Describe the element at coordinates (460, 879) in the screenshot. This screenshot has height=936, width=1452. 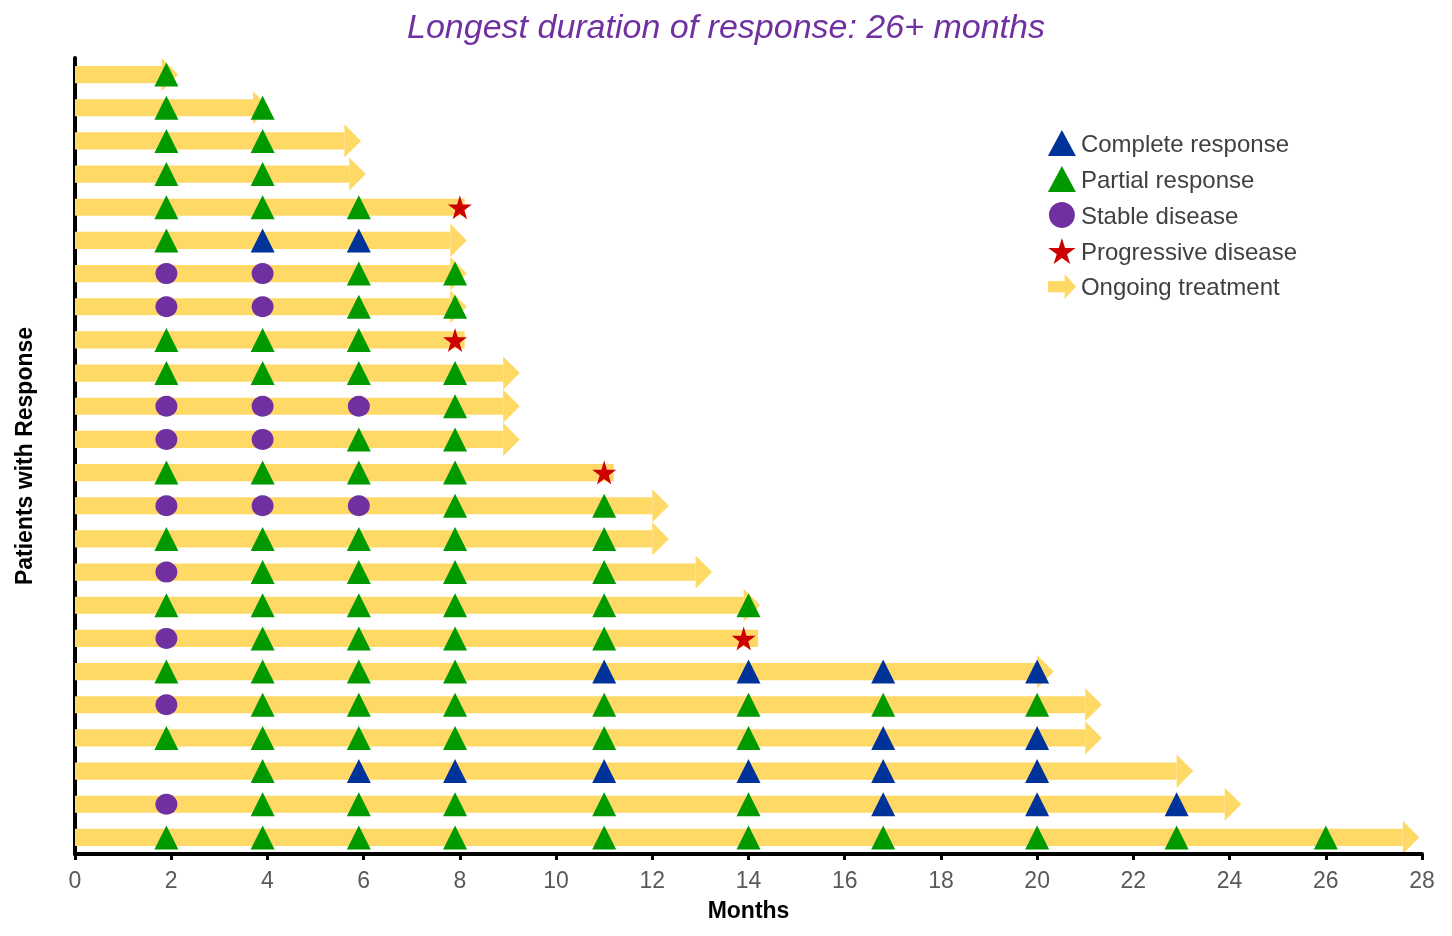
I see `x-tick-label: 8` at that location.